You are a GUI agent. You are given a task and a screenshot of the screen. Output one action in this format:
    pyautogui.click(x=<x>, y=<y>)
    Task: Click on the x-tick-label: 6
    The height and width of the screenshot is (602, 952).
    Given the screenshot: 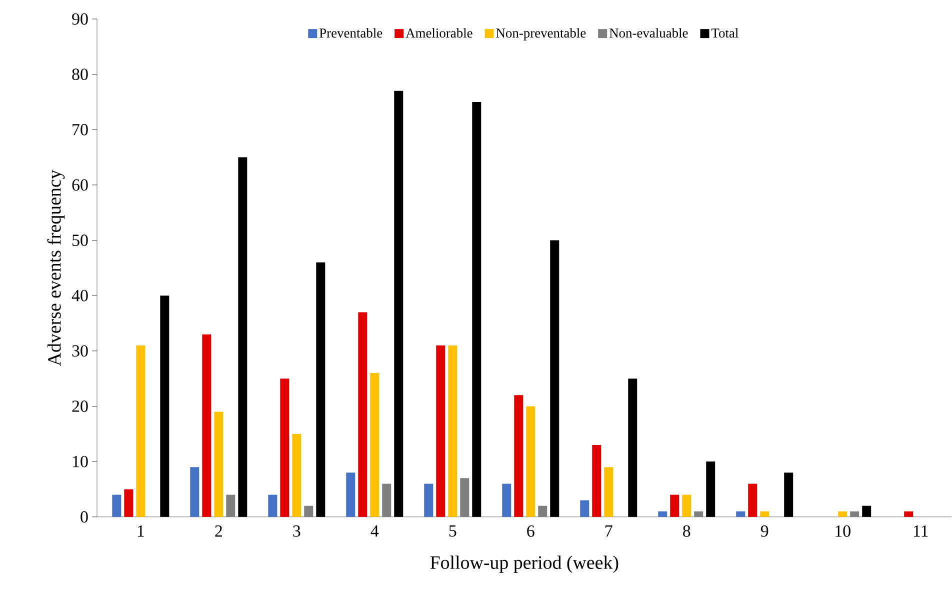 What is the action you would take?
    pyautogui.click(x=530, y=531)
    